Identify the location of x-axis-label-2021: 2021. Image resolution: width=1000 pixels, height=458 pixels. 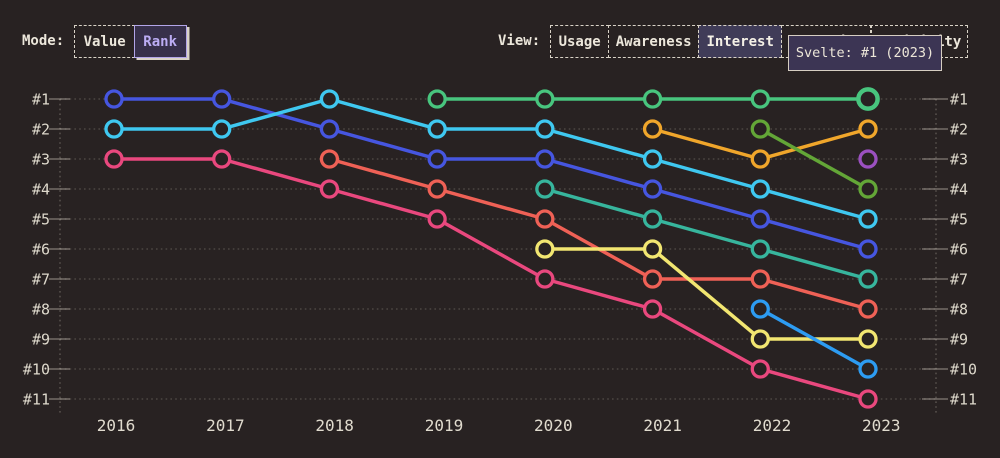
(662, 425).